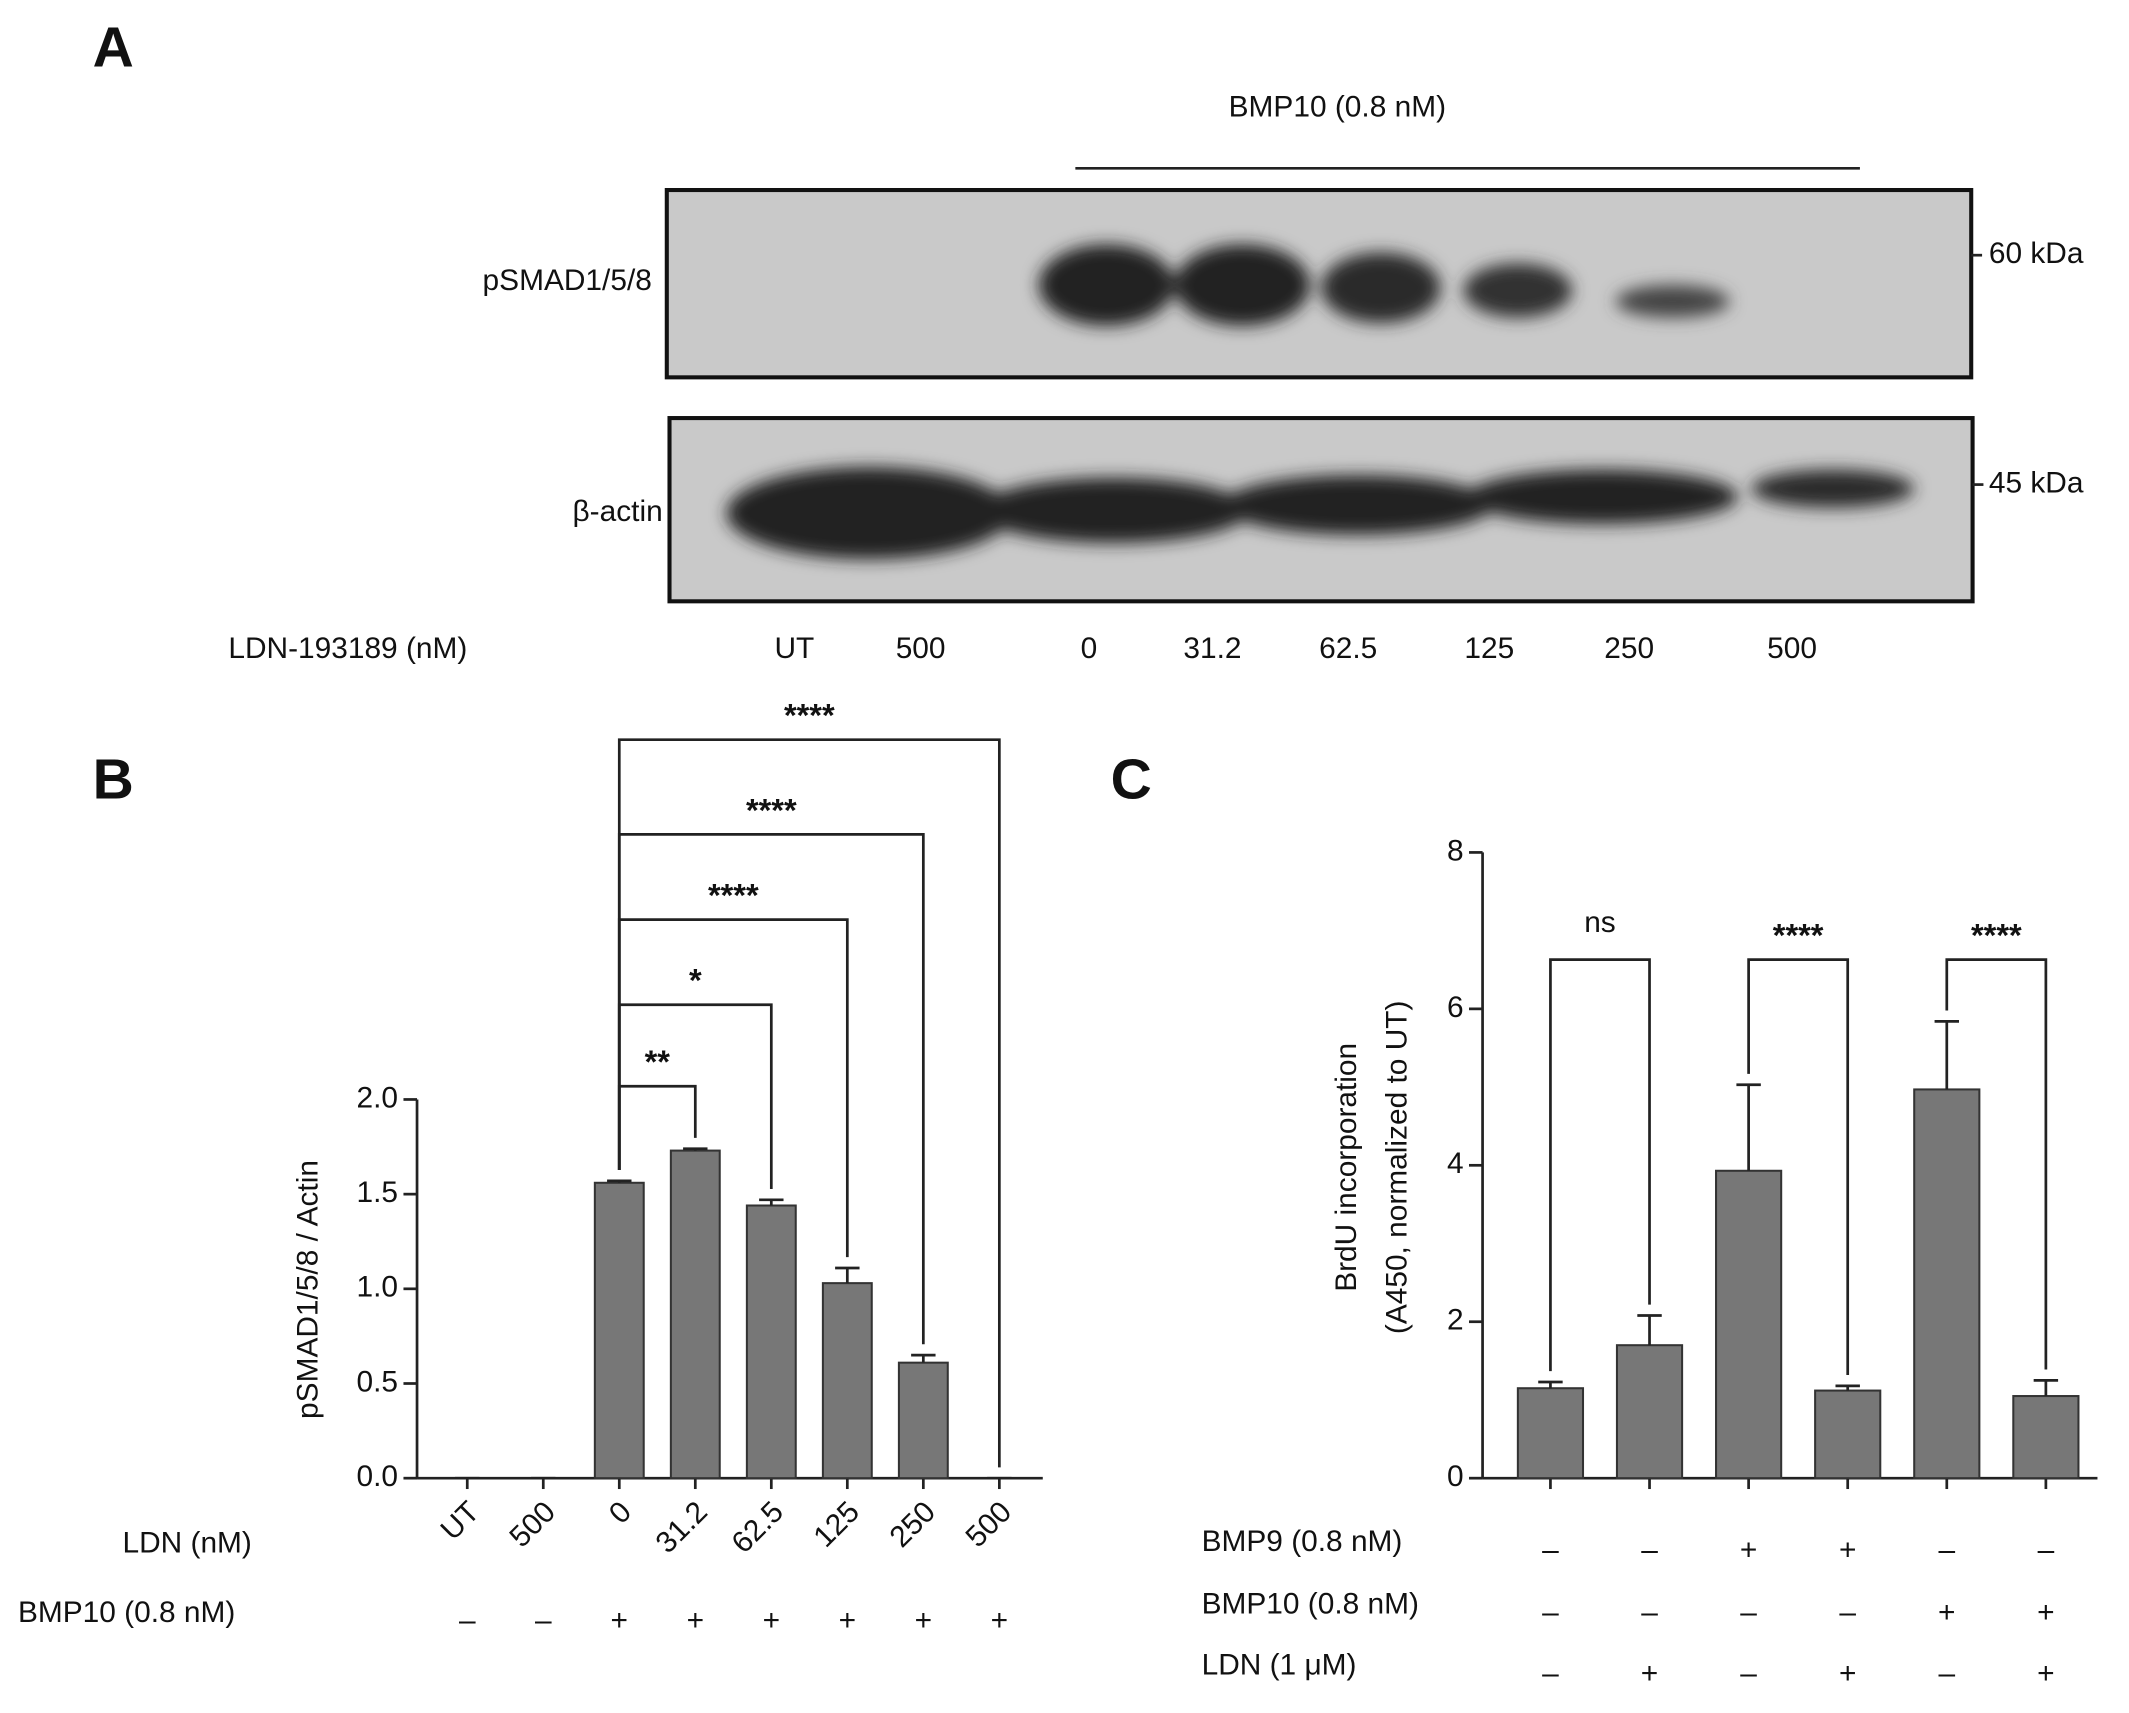  I want to click on panel-label: B, so click(113, 779).